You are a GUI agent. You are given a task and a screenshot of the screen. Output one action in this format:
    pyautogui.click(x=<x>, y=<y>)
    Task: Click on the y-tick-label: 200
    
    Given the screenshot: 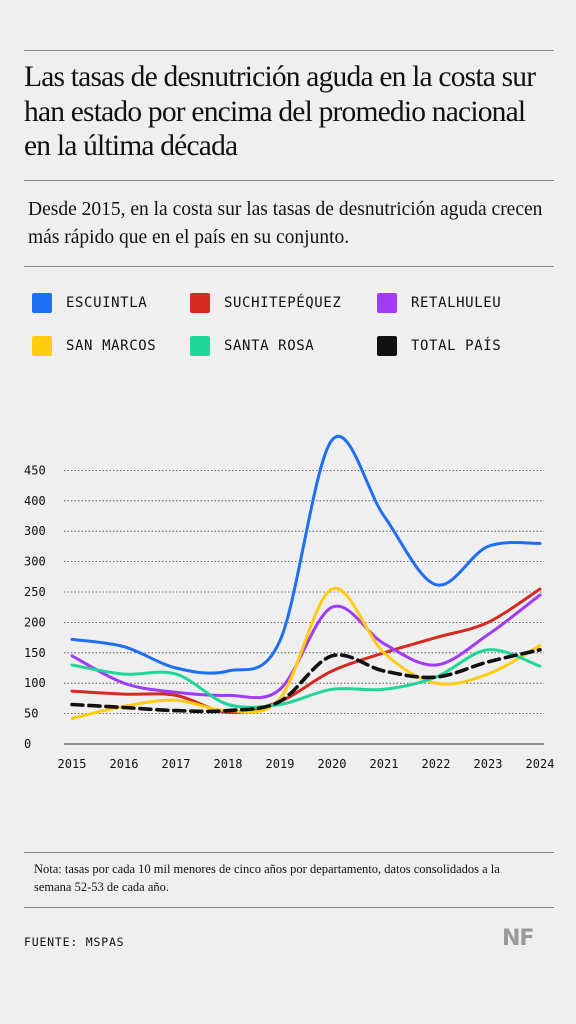 What is the action you would take?
    pyautogui.click(x=35, y=622)
    